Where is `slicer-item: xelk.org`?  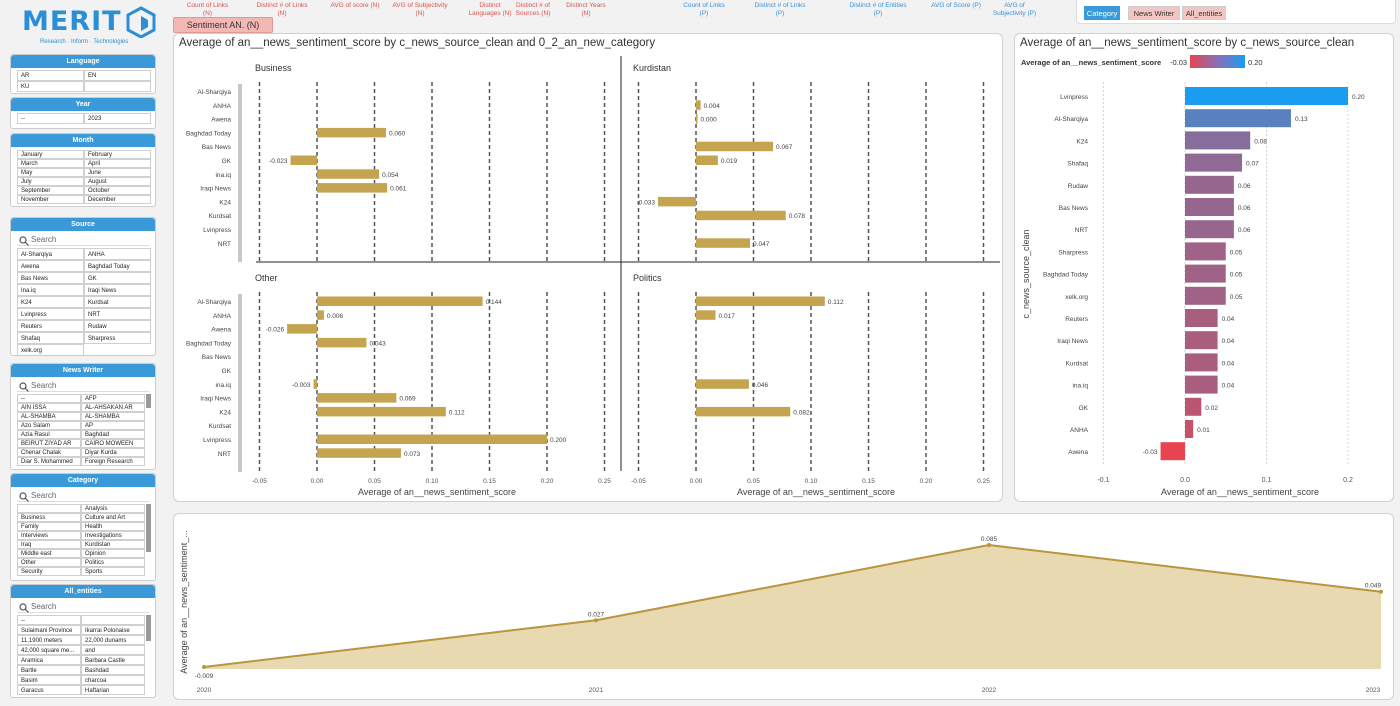
slicer-item: xelk.org is located at coordinates (50, 349).